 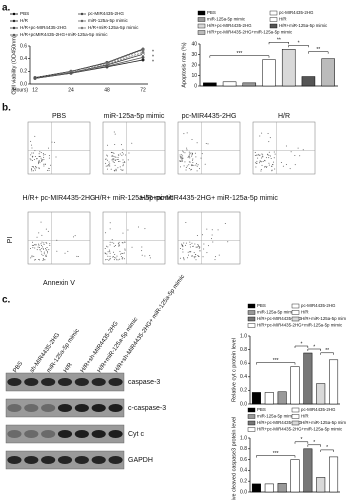 I want to click on y-tick-label: 20, so click(x=194, y=65).